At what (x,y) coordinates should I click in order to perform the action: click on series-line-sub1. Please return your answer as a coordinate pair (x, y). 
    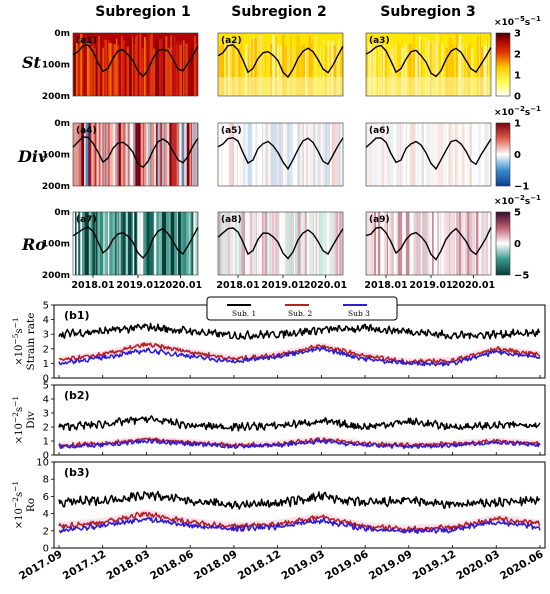
    Looking at the image, I should click on (299, 423).